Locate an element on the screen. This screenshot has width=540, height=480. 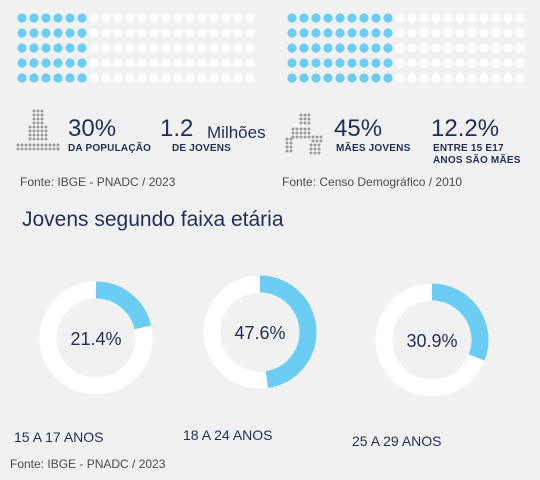
population-dot-grid is located at coordinates (136, 48).